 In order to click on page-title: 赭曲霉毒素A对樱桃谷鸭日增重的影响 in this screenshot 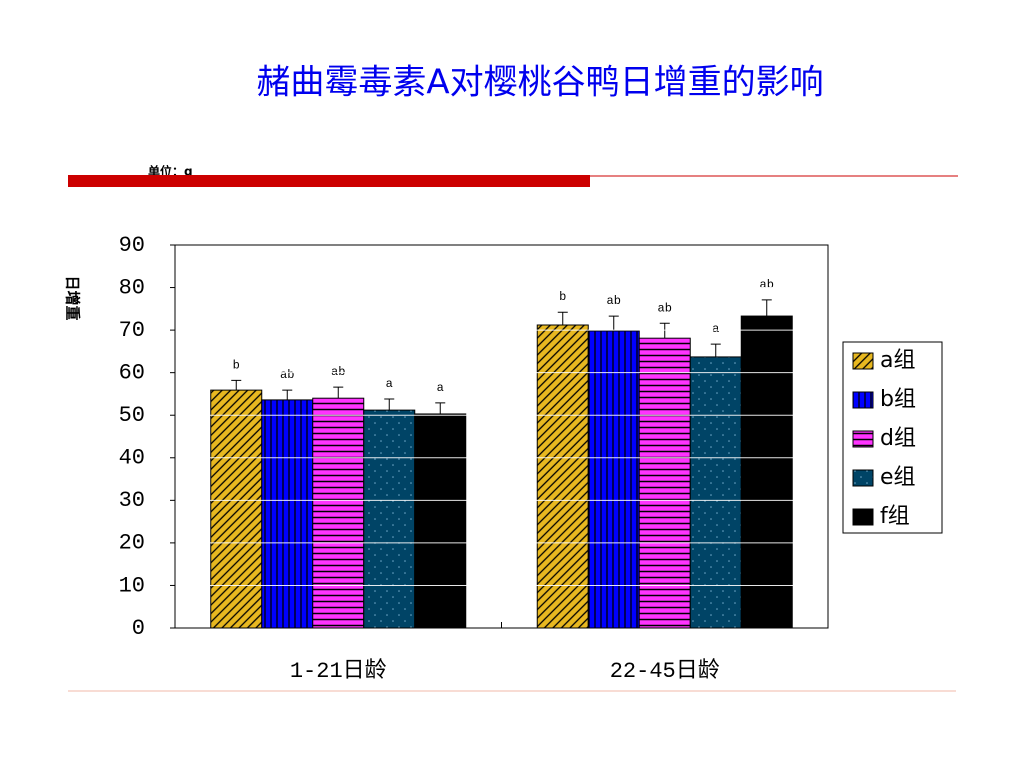, I will do `click(539, 83)`.